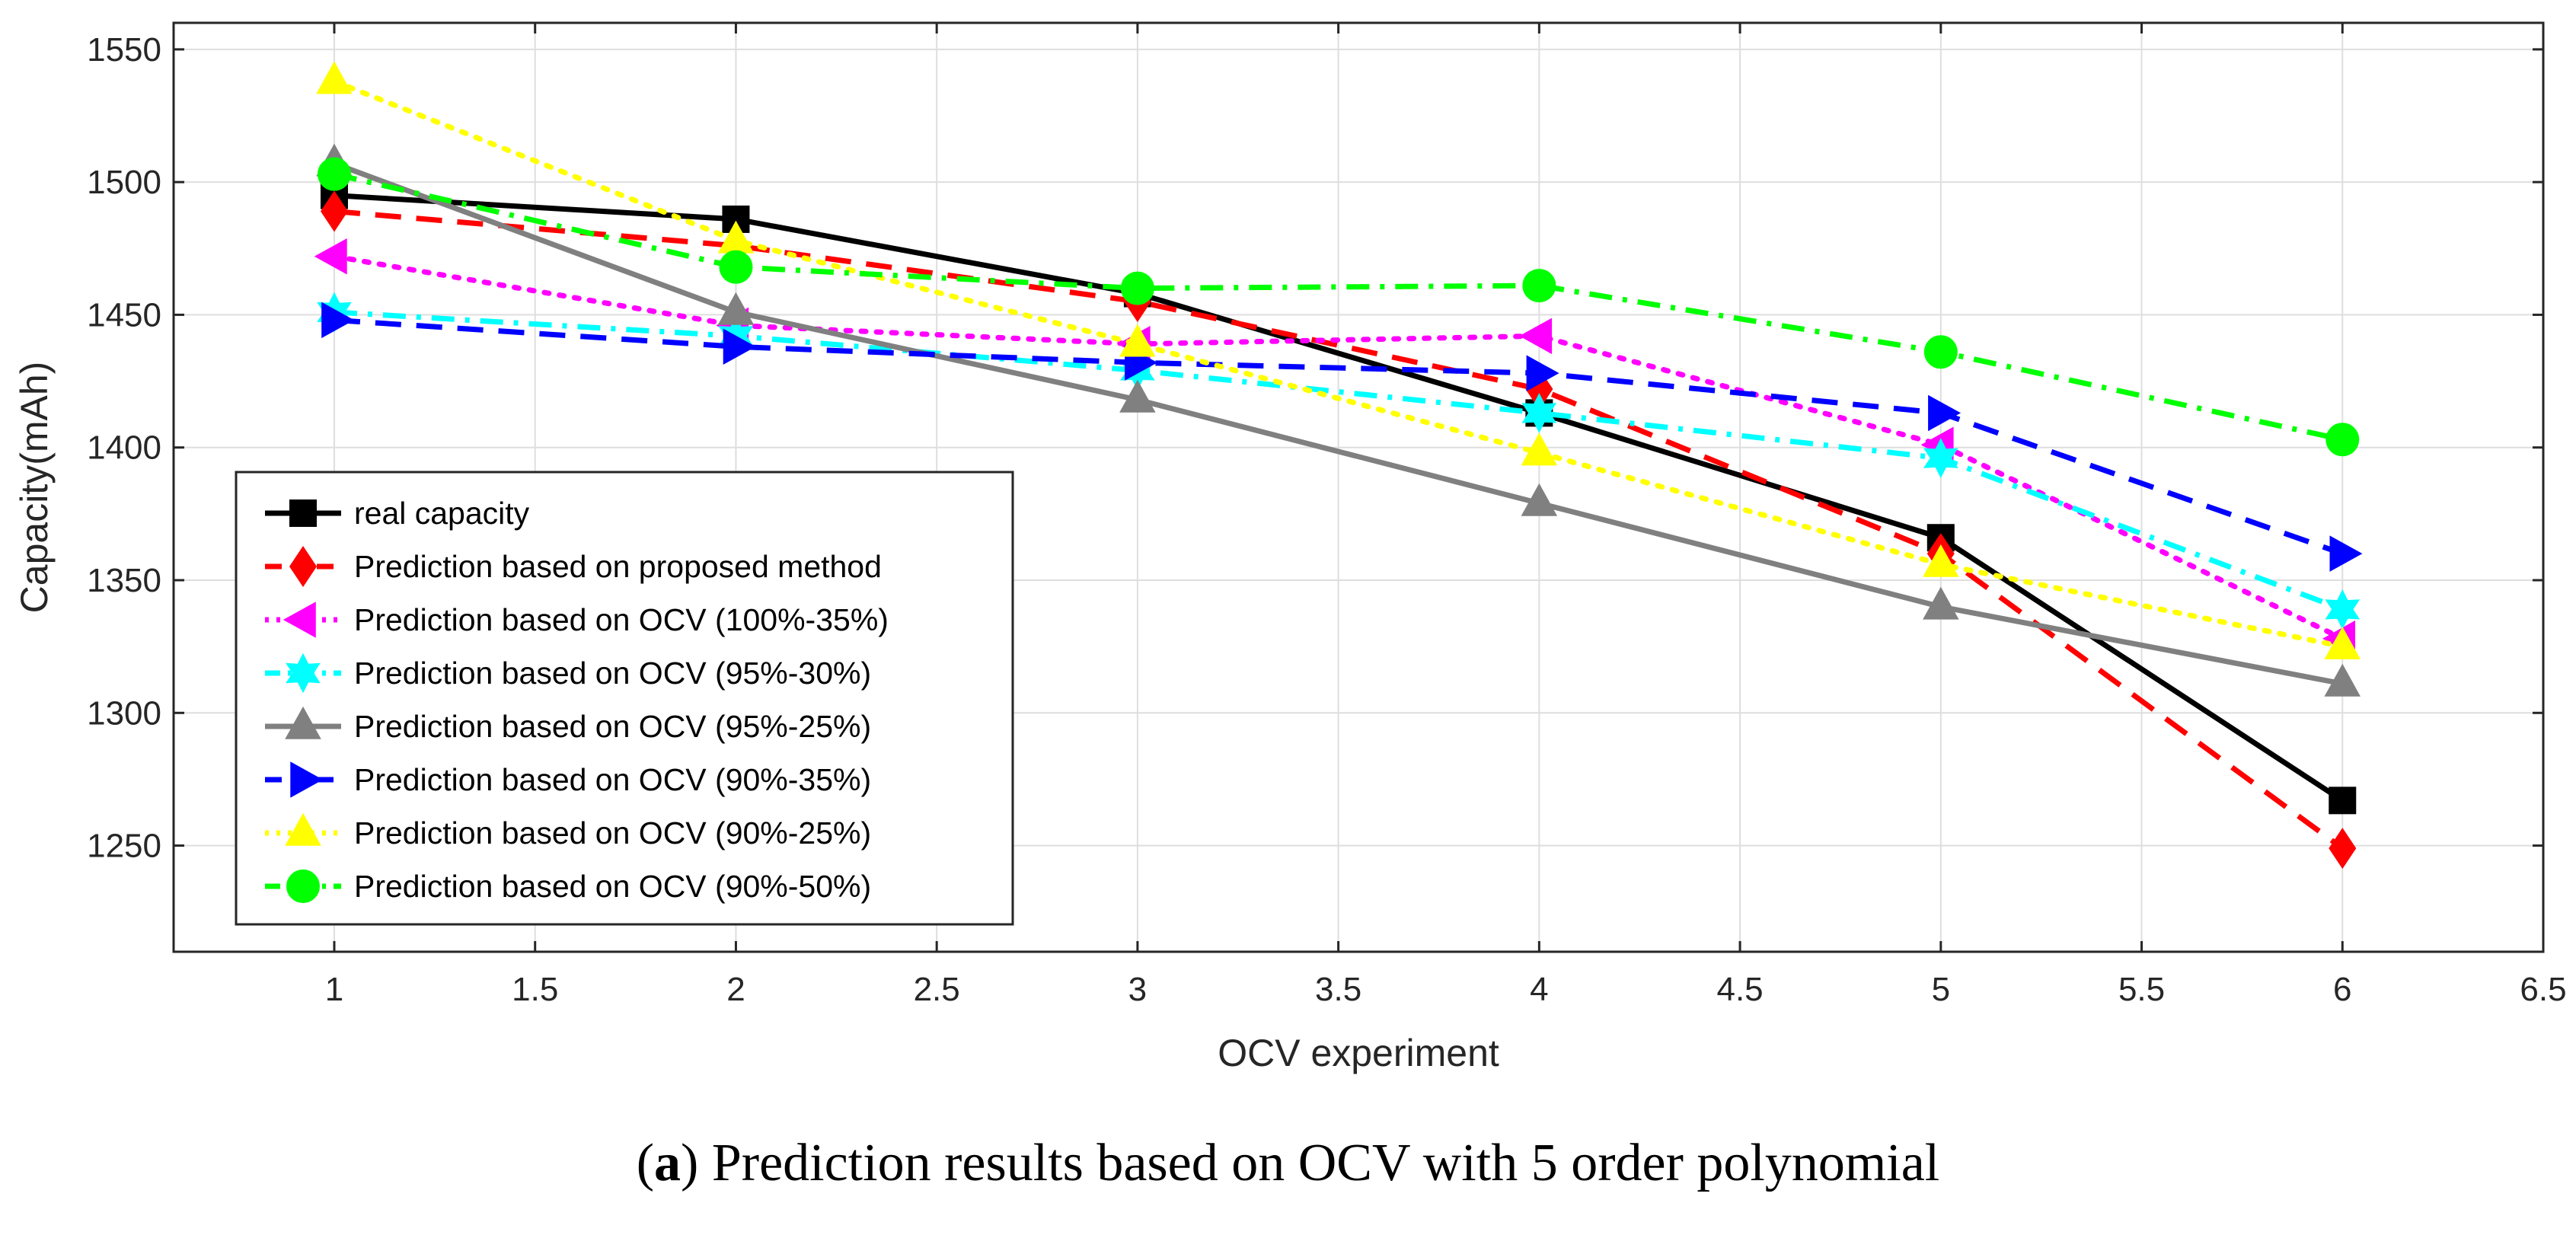 The width and height of the screenshot is (2576, 1235). Describe the element at coordinates (34, 488) in the screenshot. I see `y-axis-label: Capacity(mAh)` at that location.